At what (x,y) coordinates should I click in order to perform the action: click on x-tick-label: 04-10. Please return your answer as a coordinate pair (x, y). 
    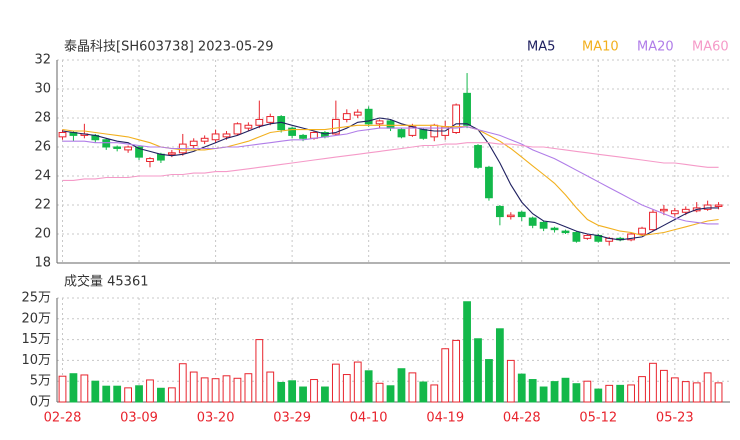
    Looking at the image, I should click on (369, 418).